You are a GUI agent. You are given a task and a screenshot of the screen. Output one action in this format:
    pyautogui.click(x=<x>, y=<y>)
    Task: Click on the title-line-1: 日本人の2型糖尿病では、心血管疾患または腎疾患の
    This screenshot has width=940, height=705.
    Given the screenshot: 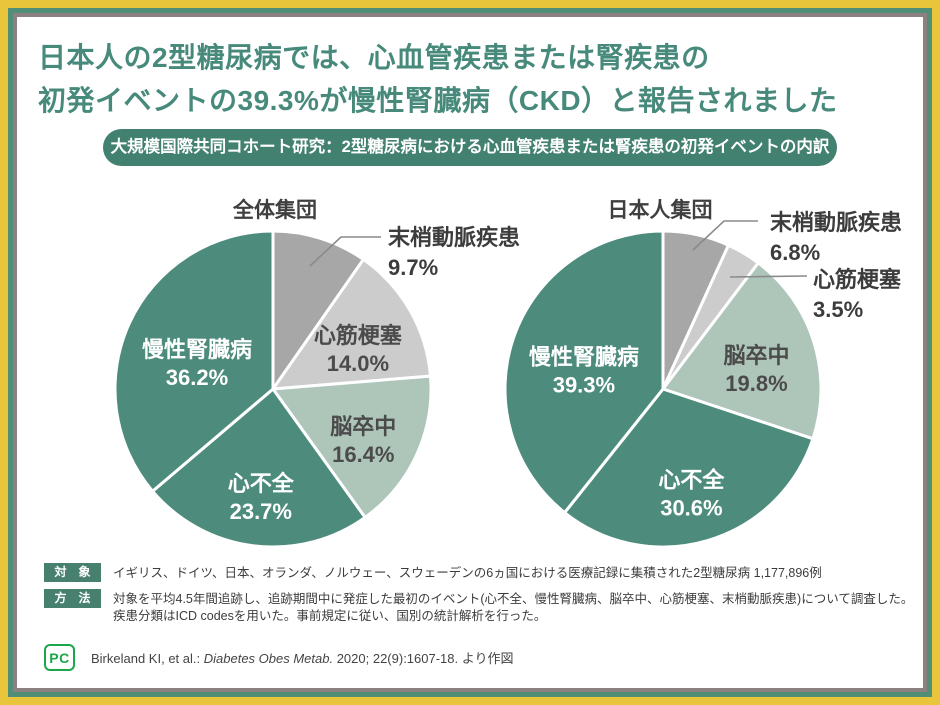 What is the action you would take?
    pyautogui.click(x=374, y=57)
    